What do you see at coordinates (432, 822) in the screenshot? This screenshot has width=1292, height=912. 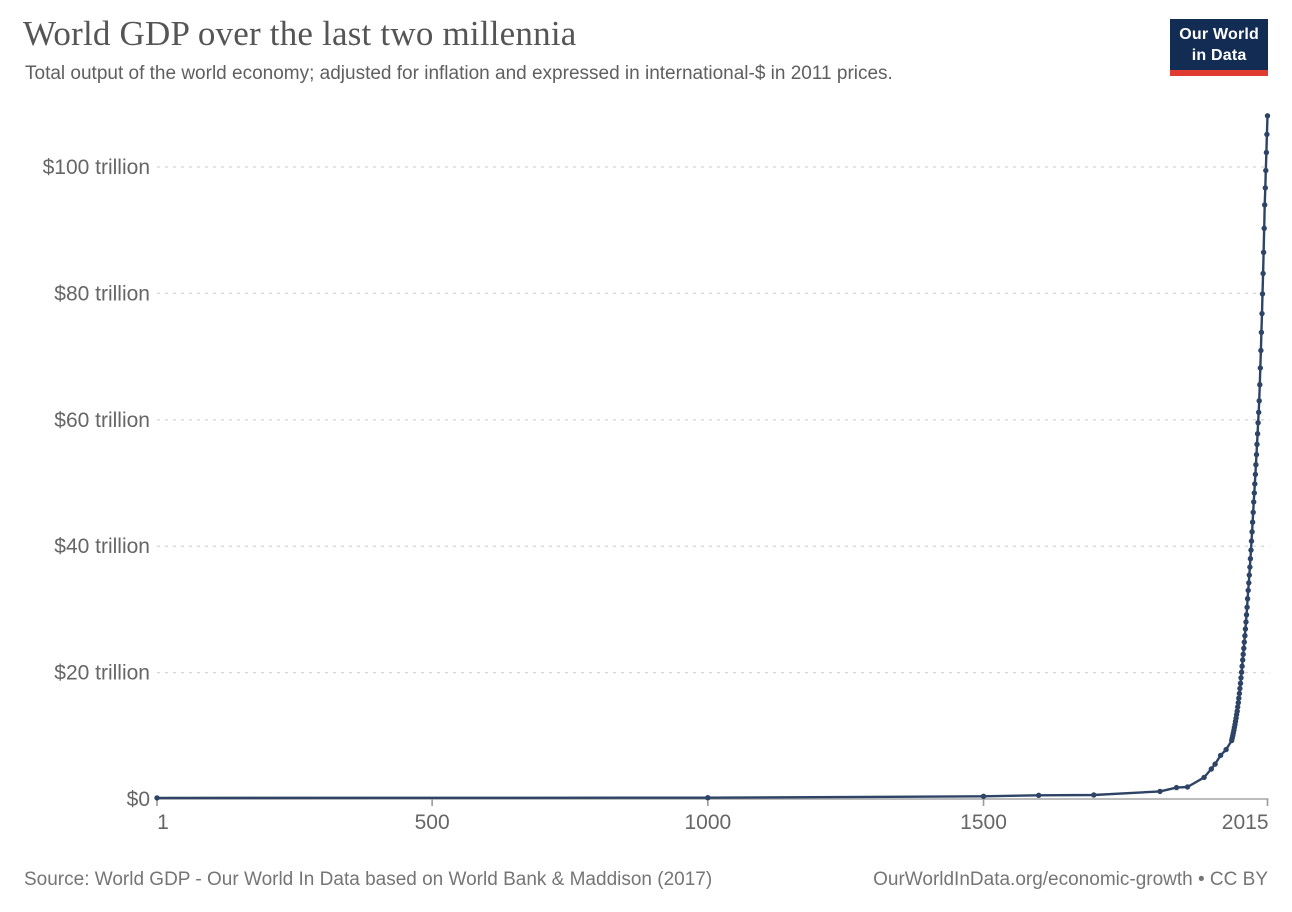 I see `x-axis-tick-label: 500` at bounding box center [432, 822].